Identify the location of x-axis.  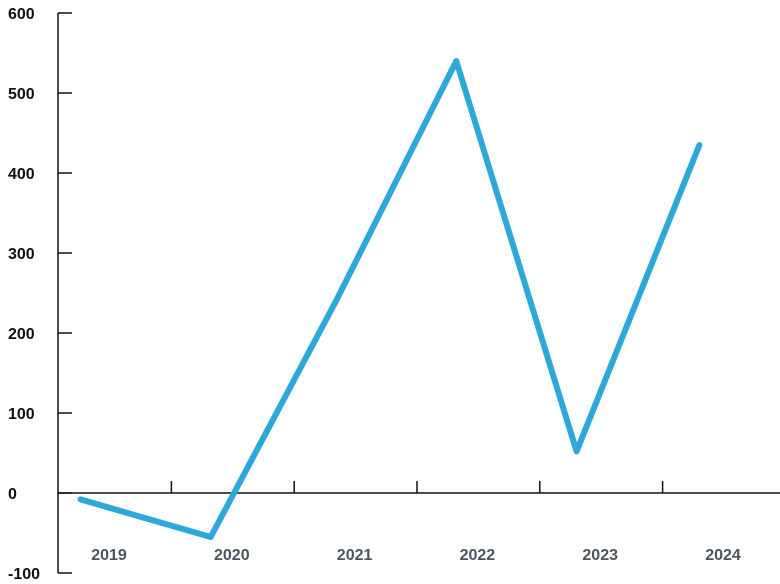
(419, 487).